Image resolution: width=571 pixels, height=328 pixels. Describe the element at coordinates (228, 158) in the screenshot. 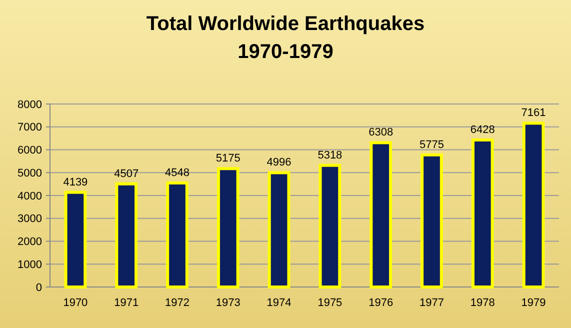

I see `data-label: 5175` at that location.